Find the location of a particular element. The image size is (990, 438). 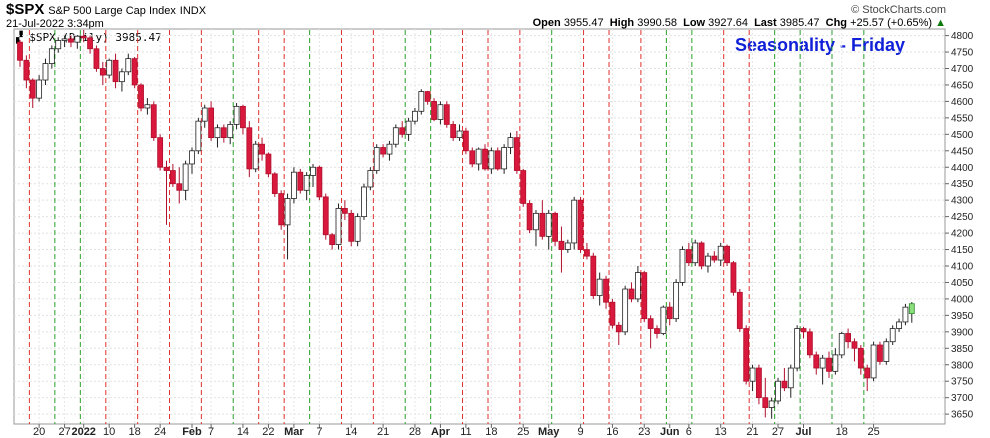

y-tick-label: 4350 is located at coordinates (962, 184).